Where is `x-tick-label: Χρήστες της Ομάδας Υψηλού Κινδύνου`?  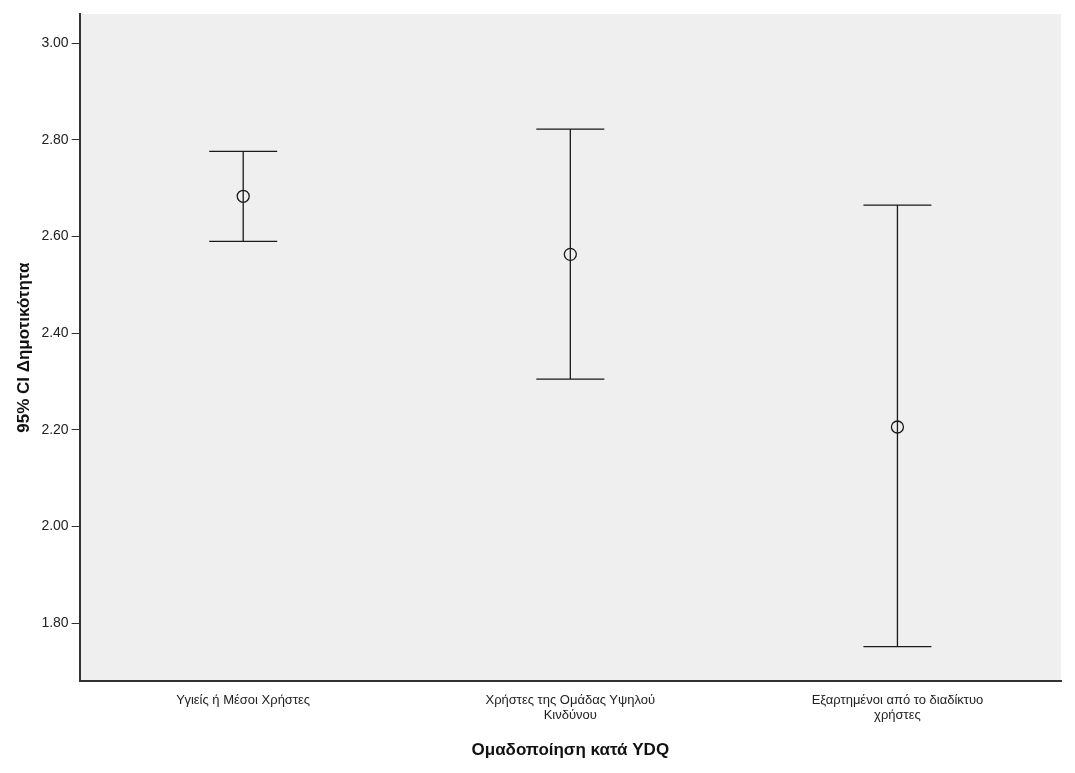 x-tick-label: Χρήστες της Ομάδας Υψηλού Κινδύνου is located at coordinates (570, 707).